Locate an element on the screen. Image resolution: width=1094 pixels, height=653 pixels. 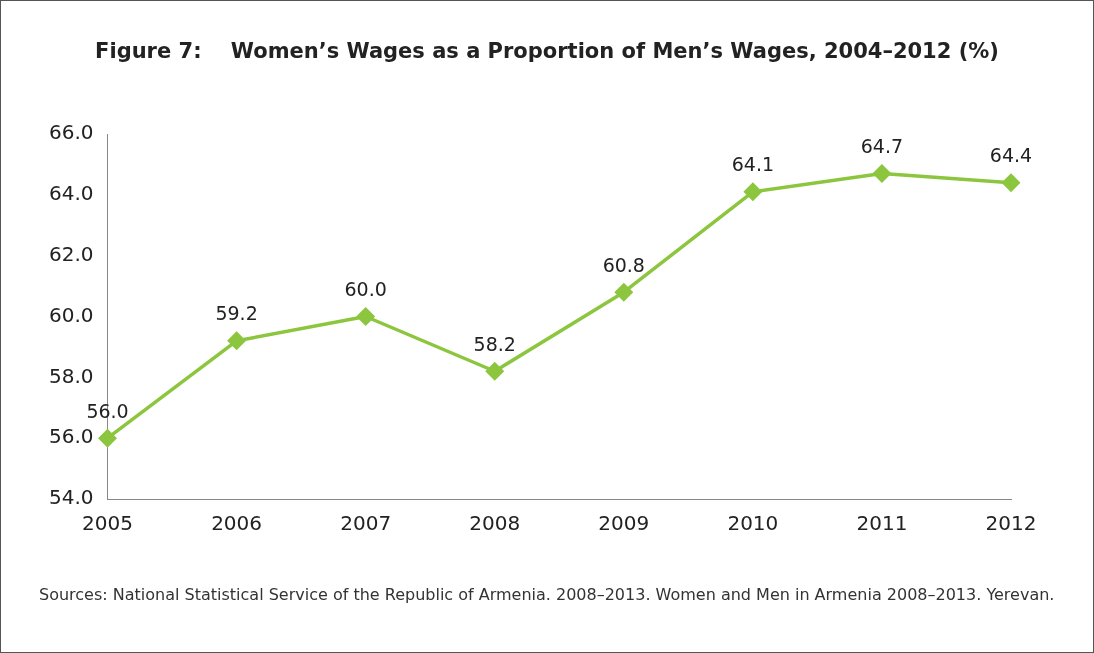
data-label: 60.0 is located at coordinates (365, 288).